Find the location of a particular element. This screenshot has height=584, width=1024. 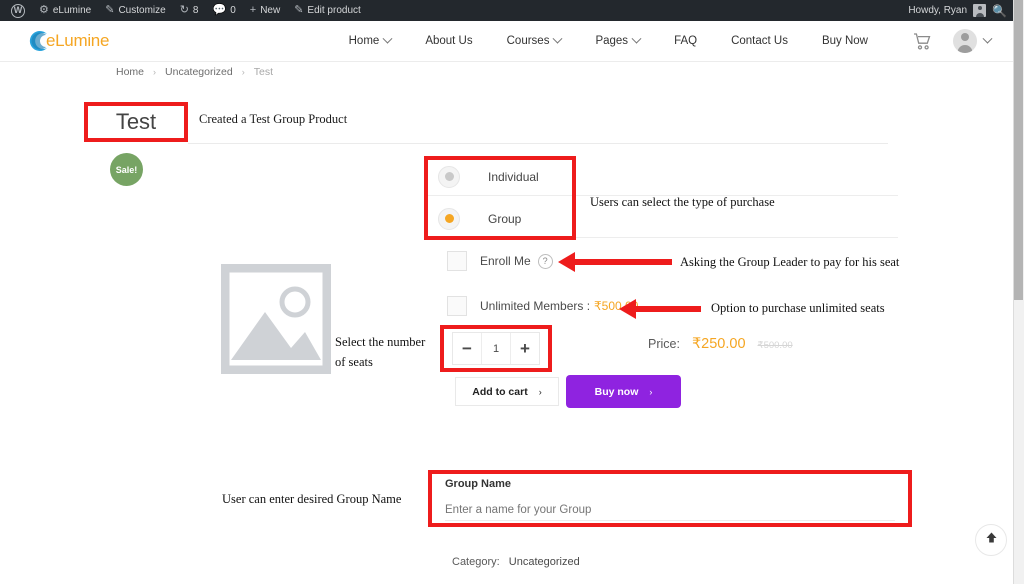

quantity-highlight is located at coordinates (496, 348).